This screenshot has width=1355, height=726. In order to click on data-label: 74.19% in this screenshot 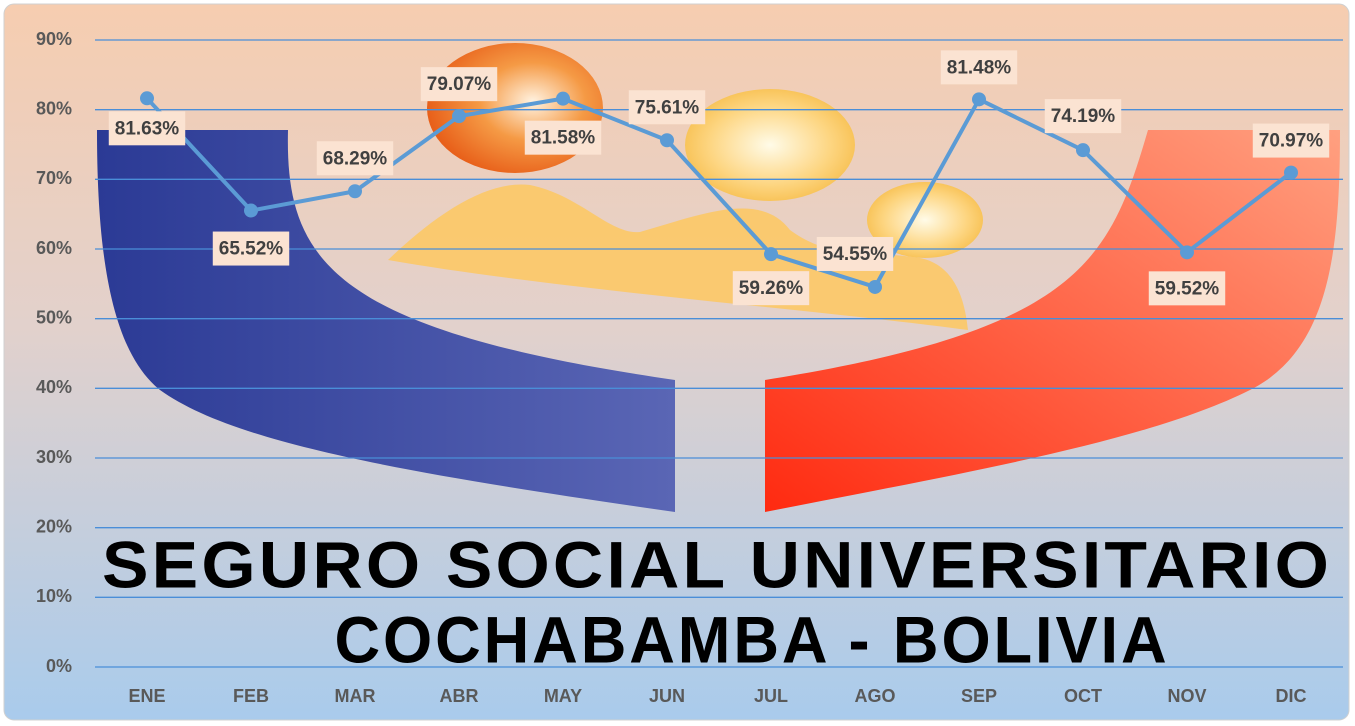, I will do `click(1083, 116)`.